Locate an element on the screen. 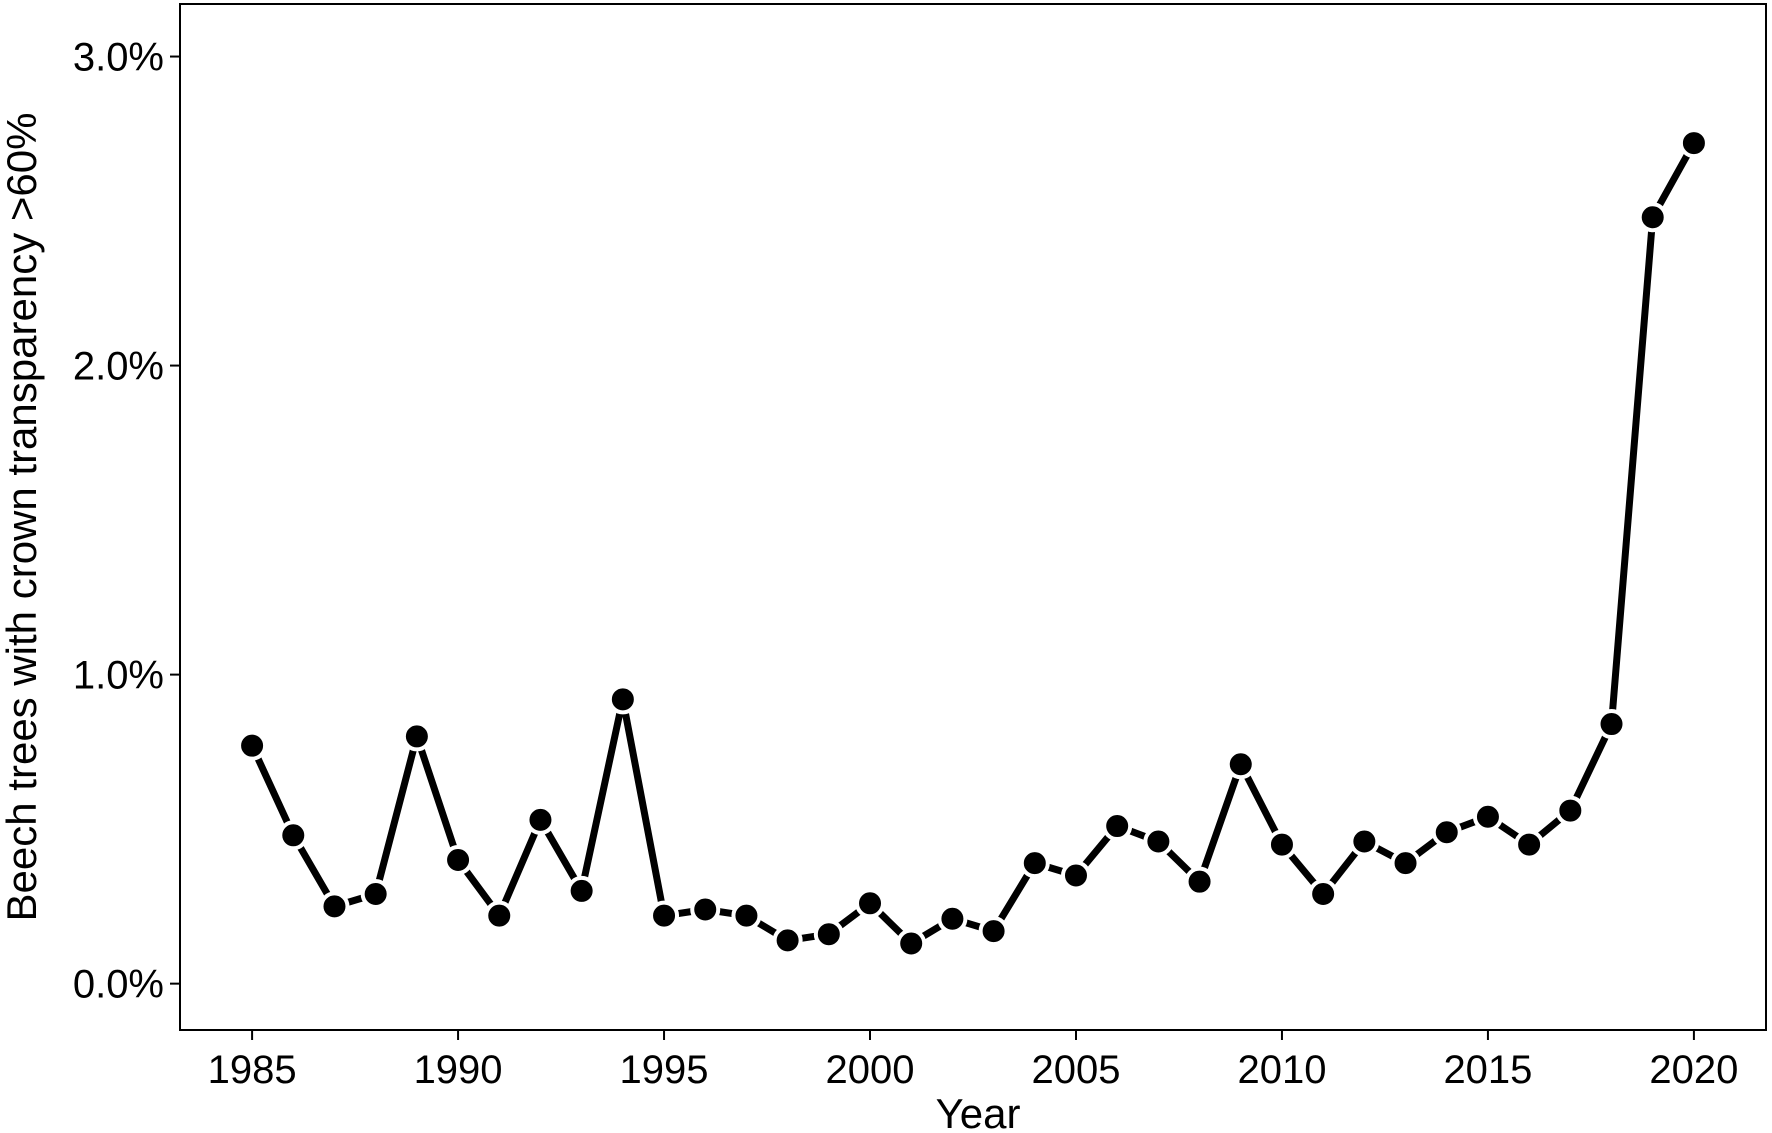 The image size is (1772, 1133). x-tick-label: 1990 is located at coordinates (458, 1070).